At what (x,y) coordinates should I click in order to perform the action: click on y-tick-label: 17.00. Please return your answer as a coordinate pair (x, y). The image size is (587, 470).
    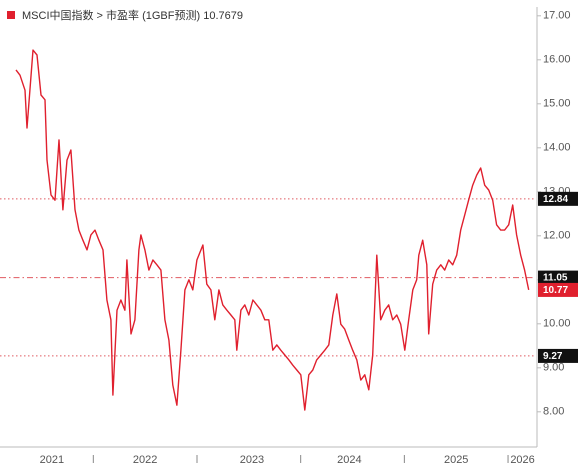
    Looking at the image, I should click on (557, 16).